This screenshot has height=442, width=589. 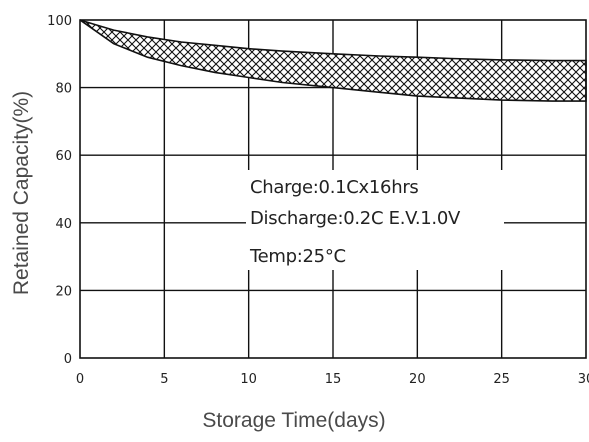 I want to click on x-tick-label: 5, so click(x=164, y=379).